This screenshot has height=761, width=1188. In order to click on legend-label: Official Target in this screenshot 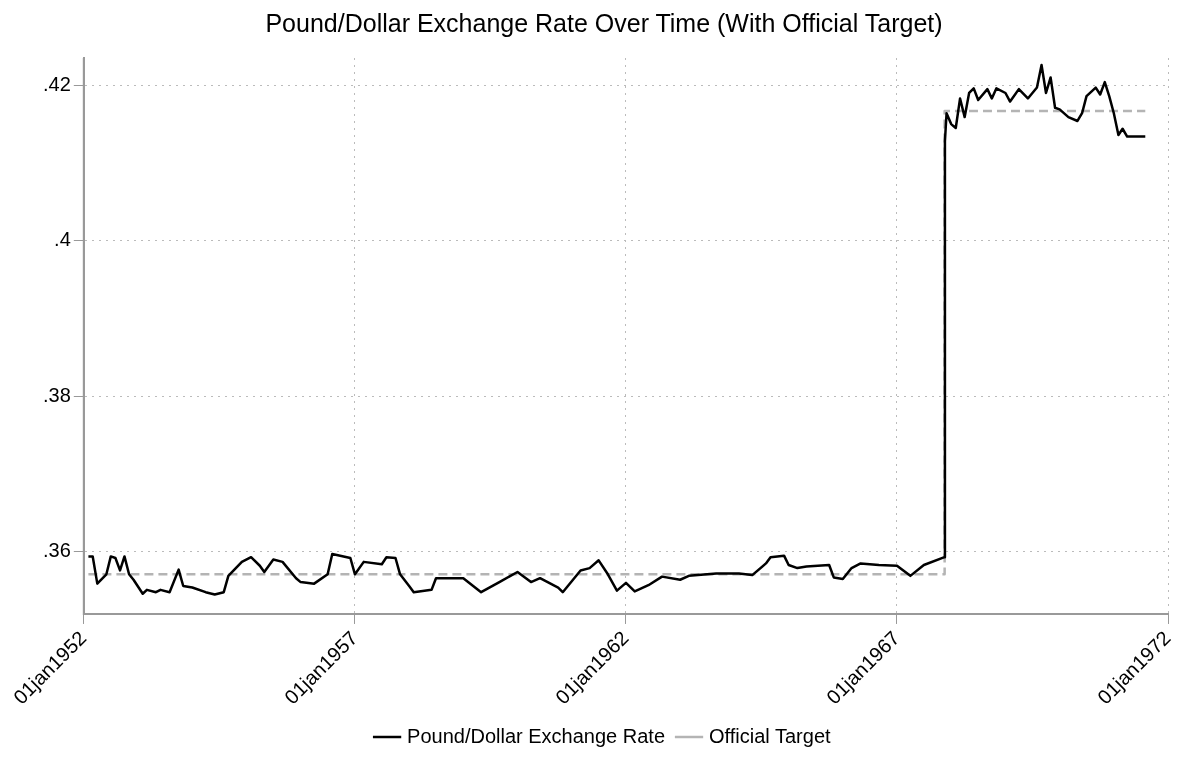, I will do `click(770, 735)`.